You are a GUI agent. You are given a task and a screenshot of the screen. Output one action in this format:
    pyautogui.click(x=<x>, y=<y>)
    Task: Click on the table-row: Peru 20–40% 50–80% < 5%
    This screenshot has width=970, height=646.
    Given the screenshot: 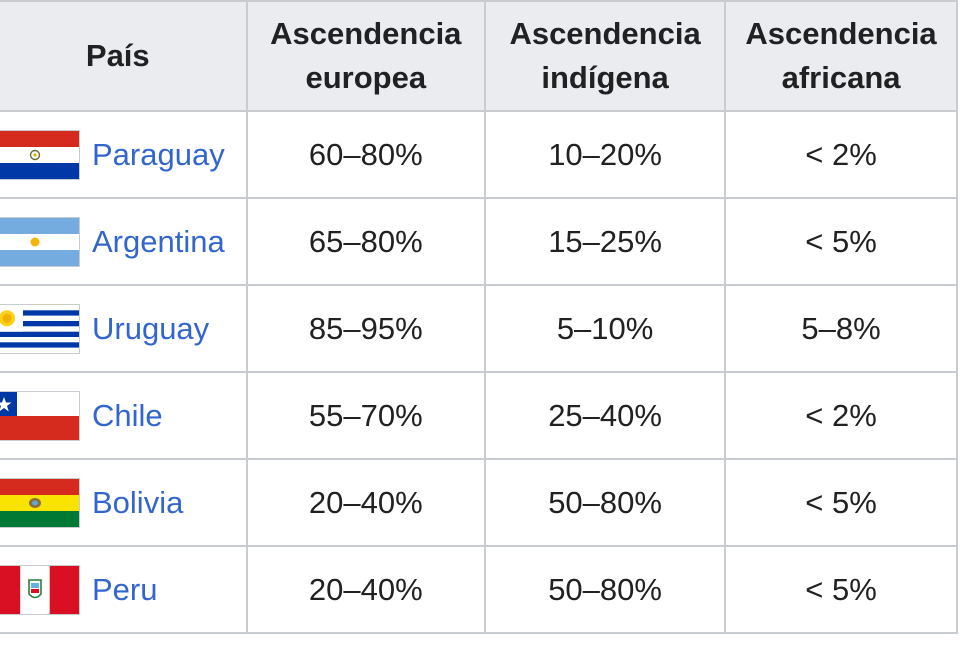 What is the action you would take?
    pyautogui.click(x=479, y=589)
    